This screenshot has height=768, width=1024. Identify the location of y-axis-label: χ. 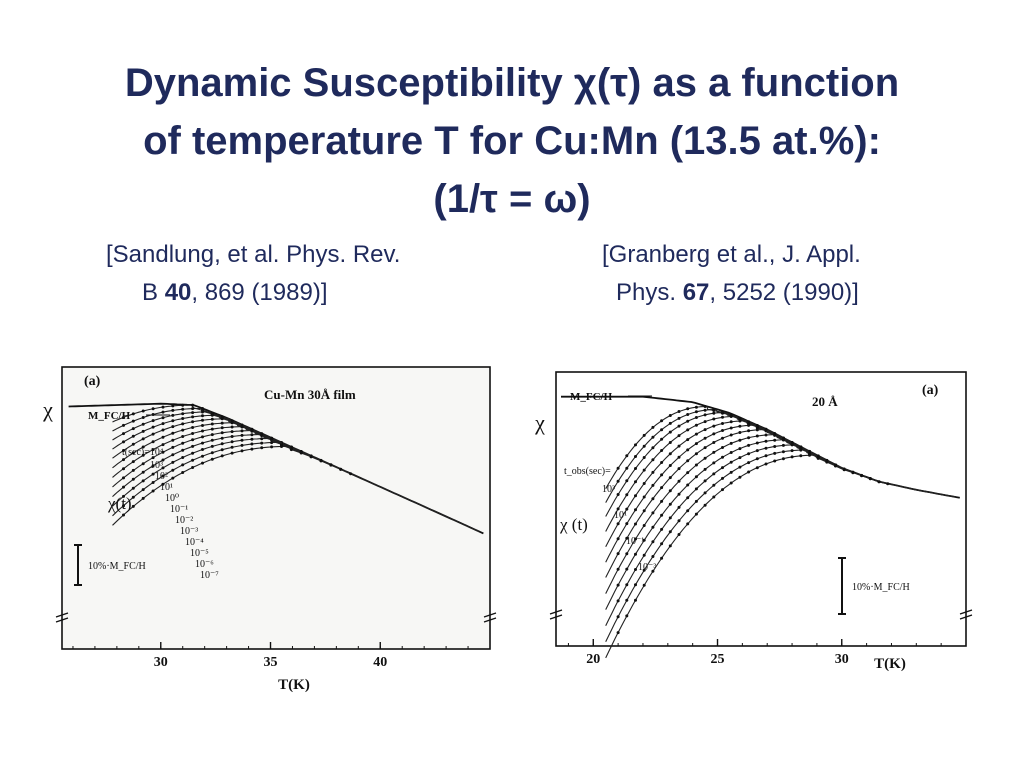
(47, 409).